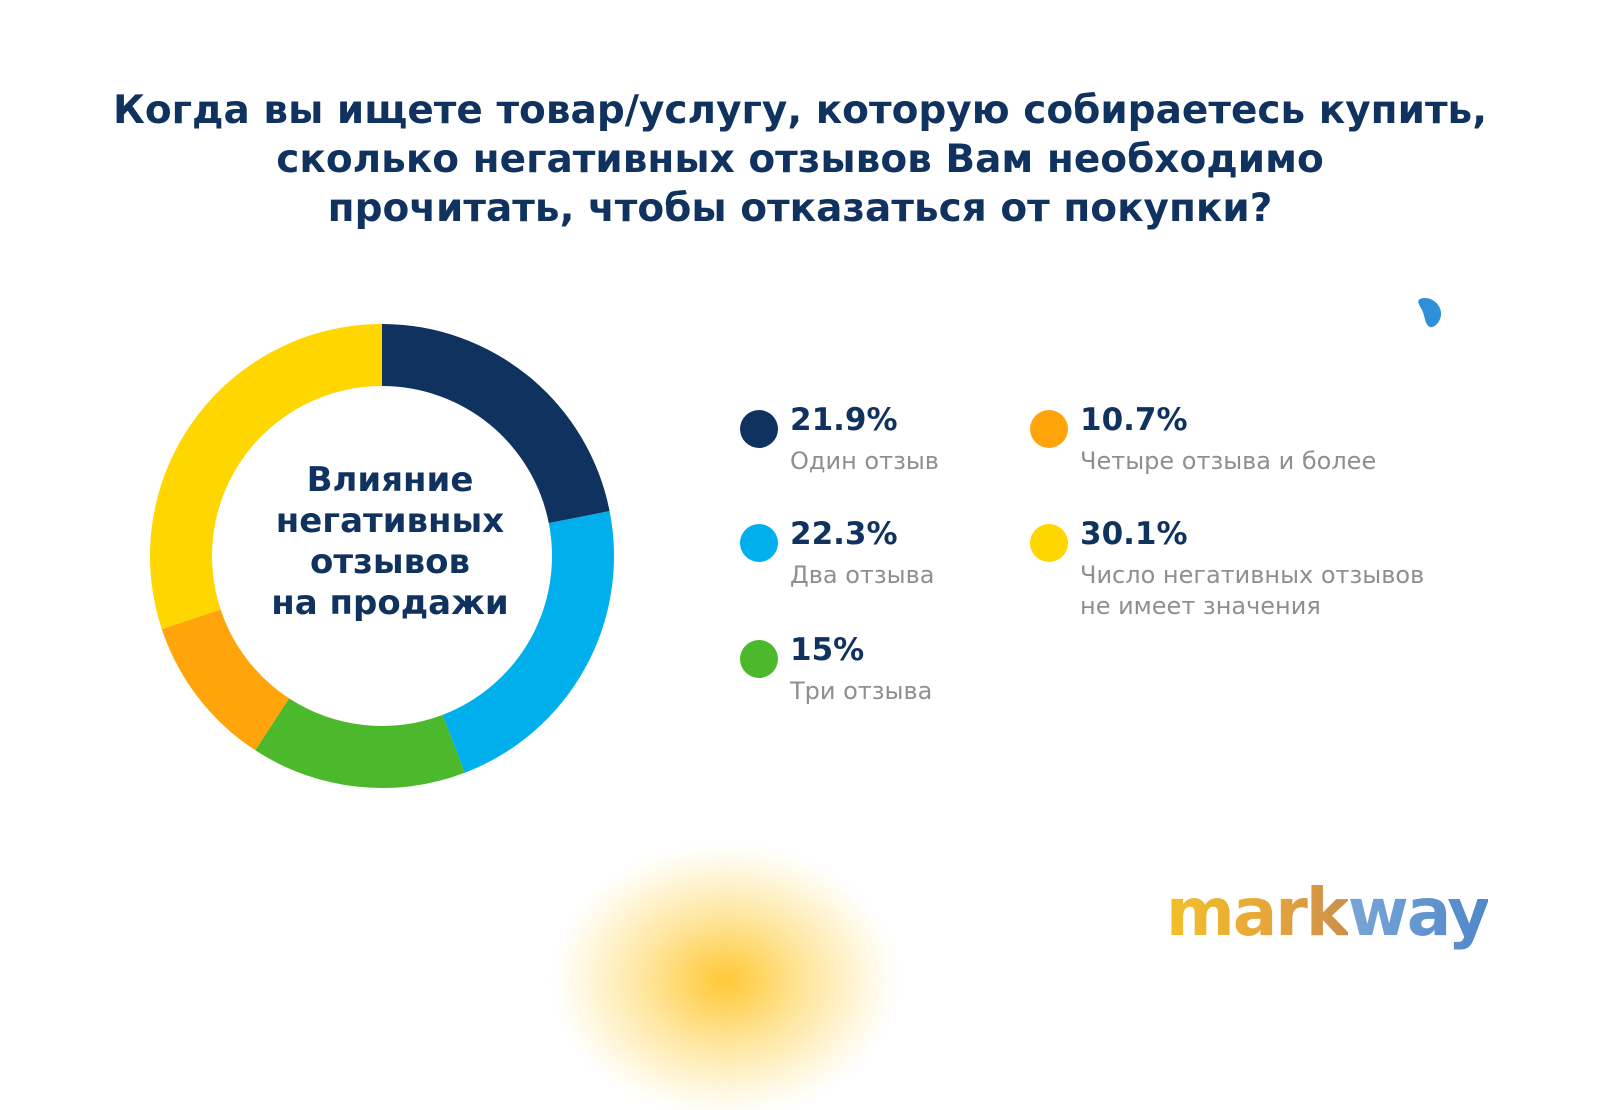 This screenshot has height=1110, width=1600. I want to click on legend-value-no-matter: 30.1%, so click(1134, 534).